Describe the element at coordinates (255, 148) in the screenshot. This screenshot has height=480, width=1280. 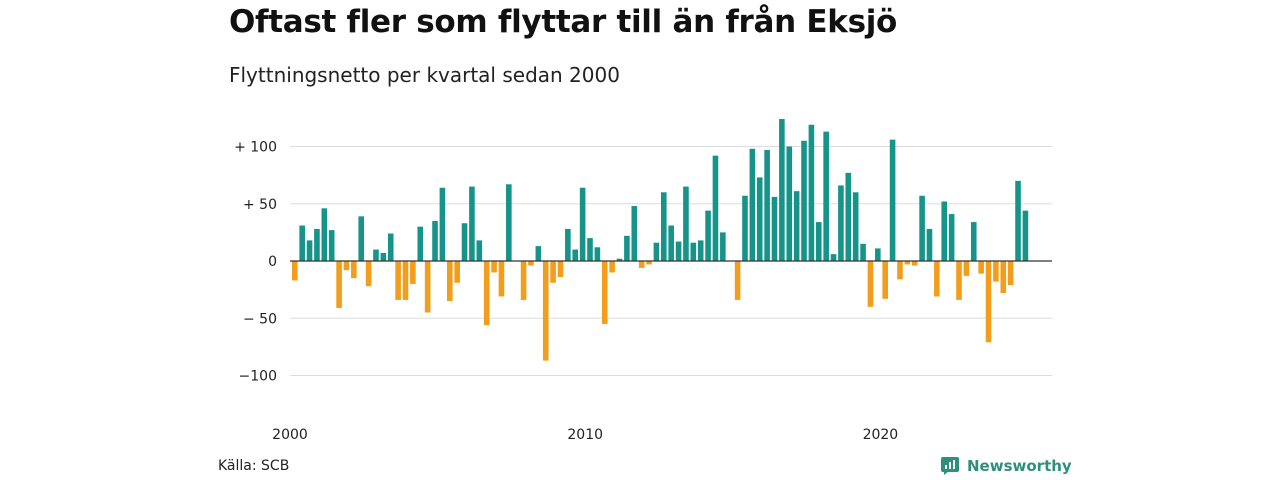
I see `y-tick-label: + 100` at that location.